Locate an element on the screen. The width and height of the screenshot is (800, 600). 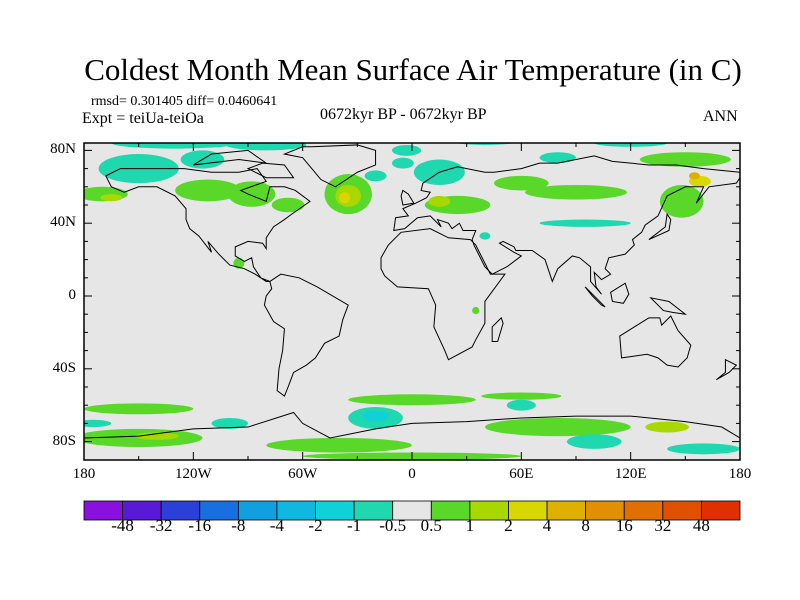
colorbar-label: -2 is located at coordinates (315, 525).